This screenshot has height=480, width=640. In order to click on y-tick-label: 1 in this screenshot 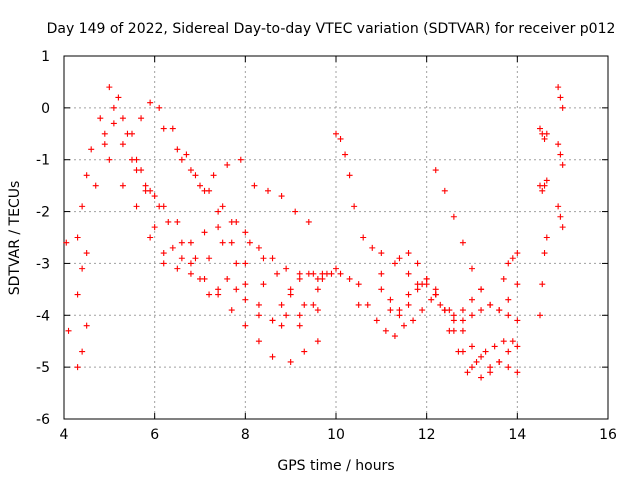, I will do `click(45, 57)`.